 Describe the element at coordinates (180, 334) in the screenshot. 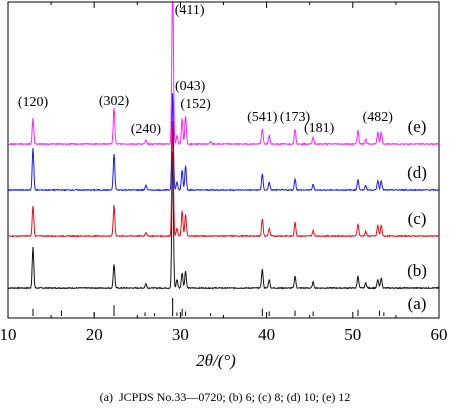

I see `x-tick-label: 30` at that location.